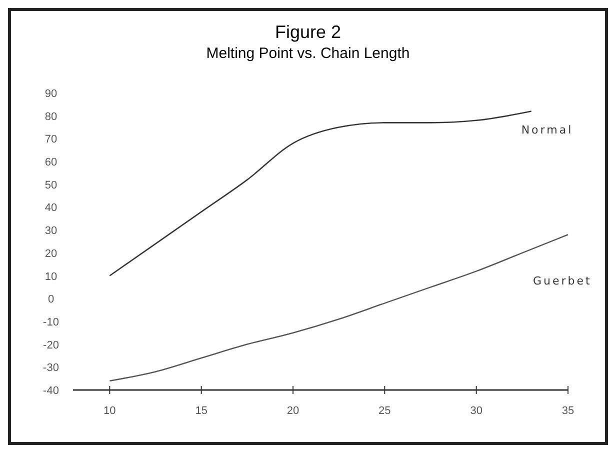 The width and height of the screenshot is (616, 453). What do you see at coordinates (568, 411) in the screenshot?
I see `x-tick-label: 35` at bounding box center [568, 411].